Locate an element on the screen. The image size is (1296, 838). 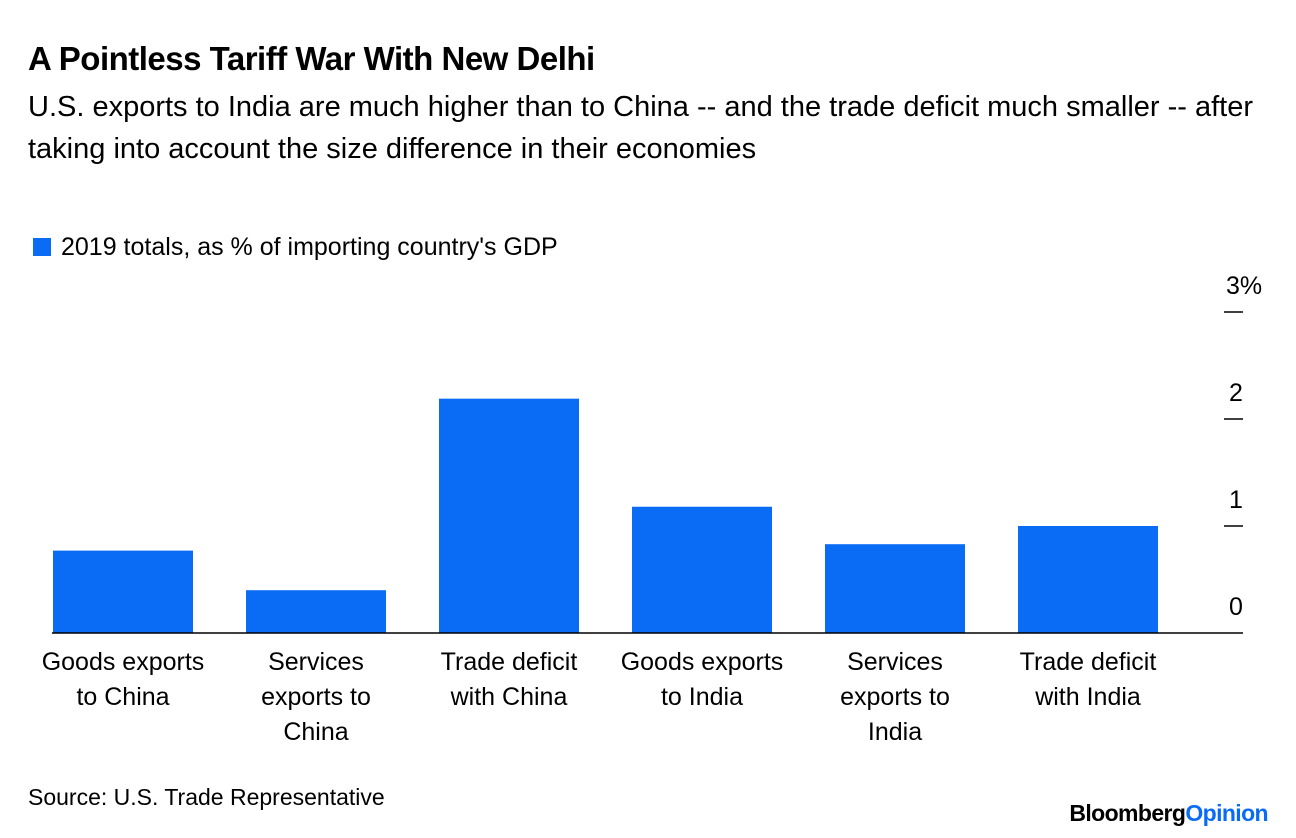
legend-swatch is located at coordinates (42, 247).